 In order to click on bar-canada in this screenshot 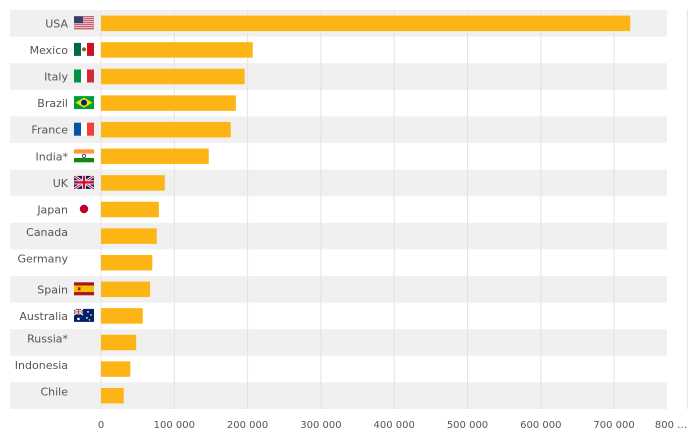, I will do `click(129, 236)`.